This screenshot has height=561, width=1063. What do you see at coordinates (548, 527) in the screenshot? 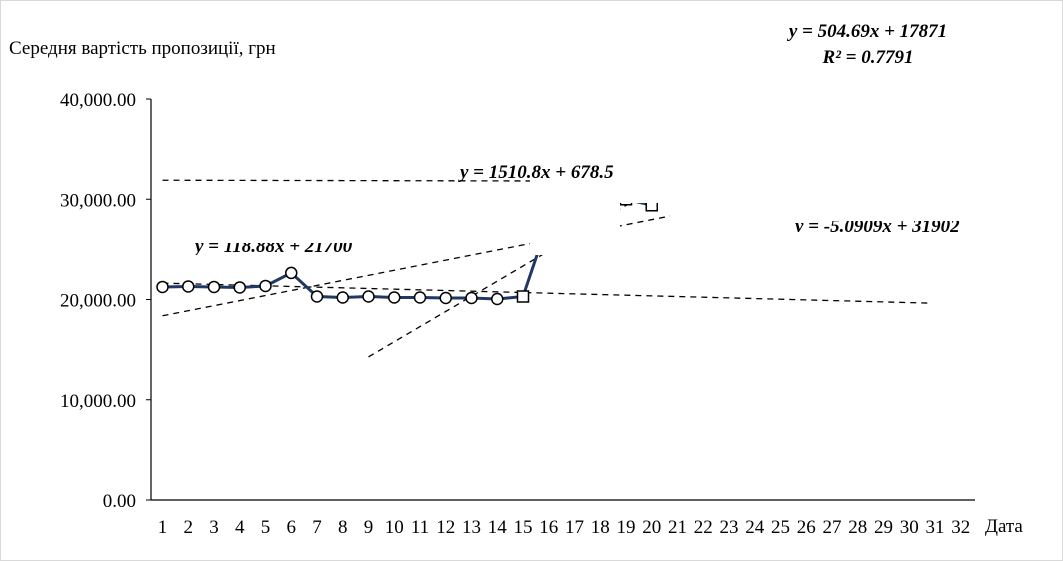
I see `x-tick-label: 16` at bounding box center [548, 527].